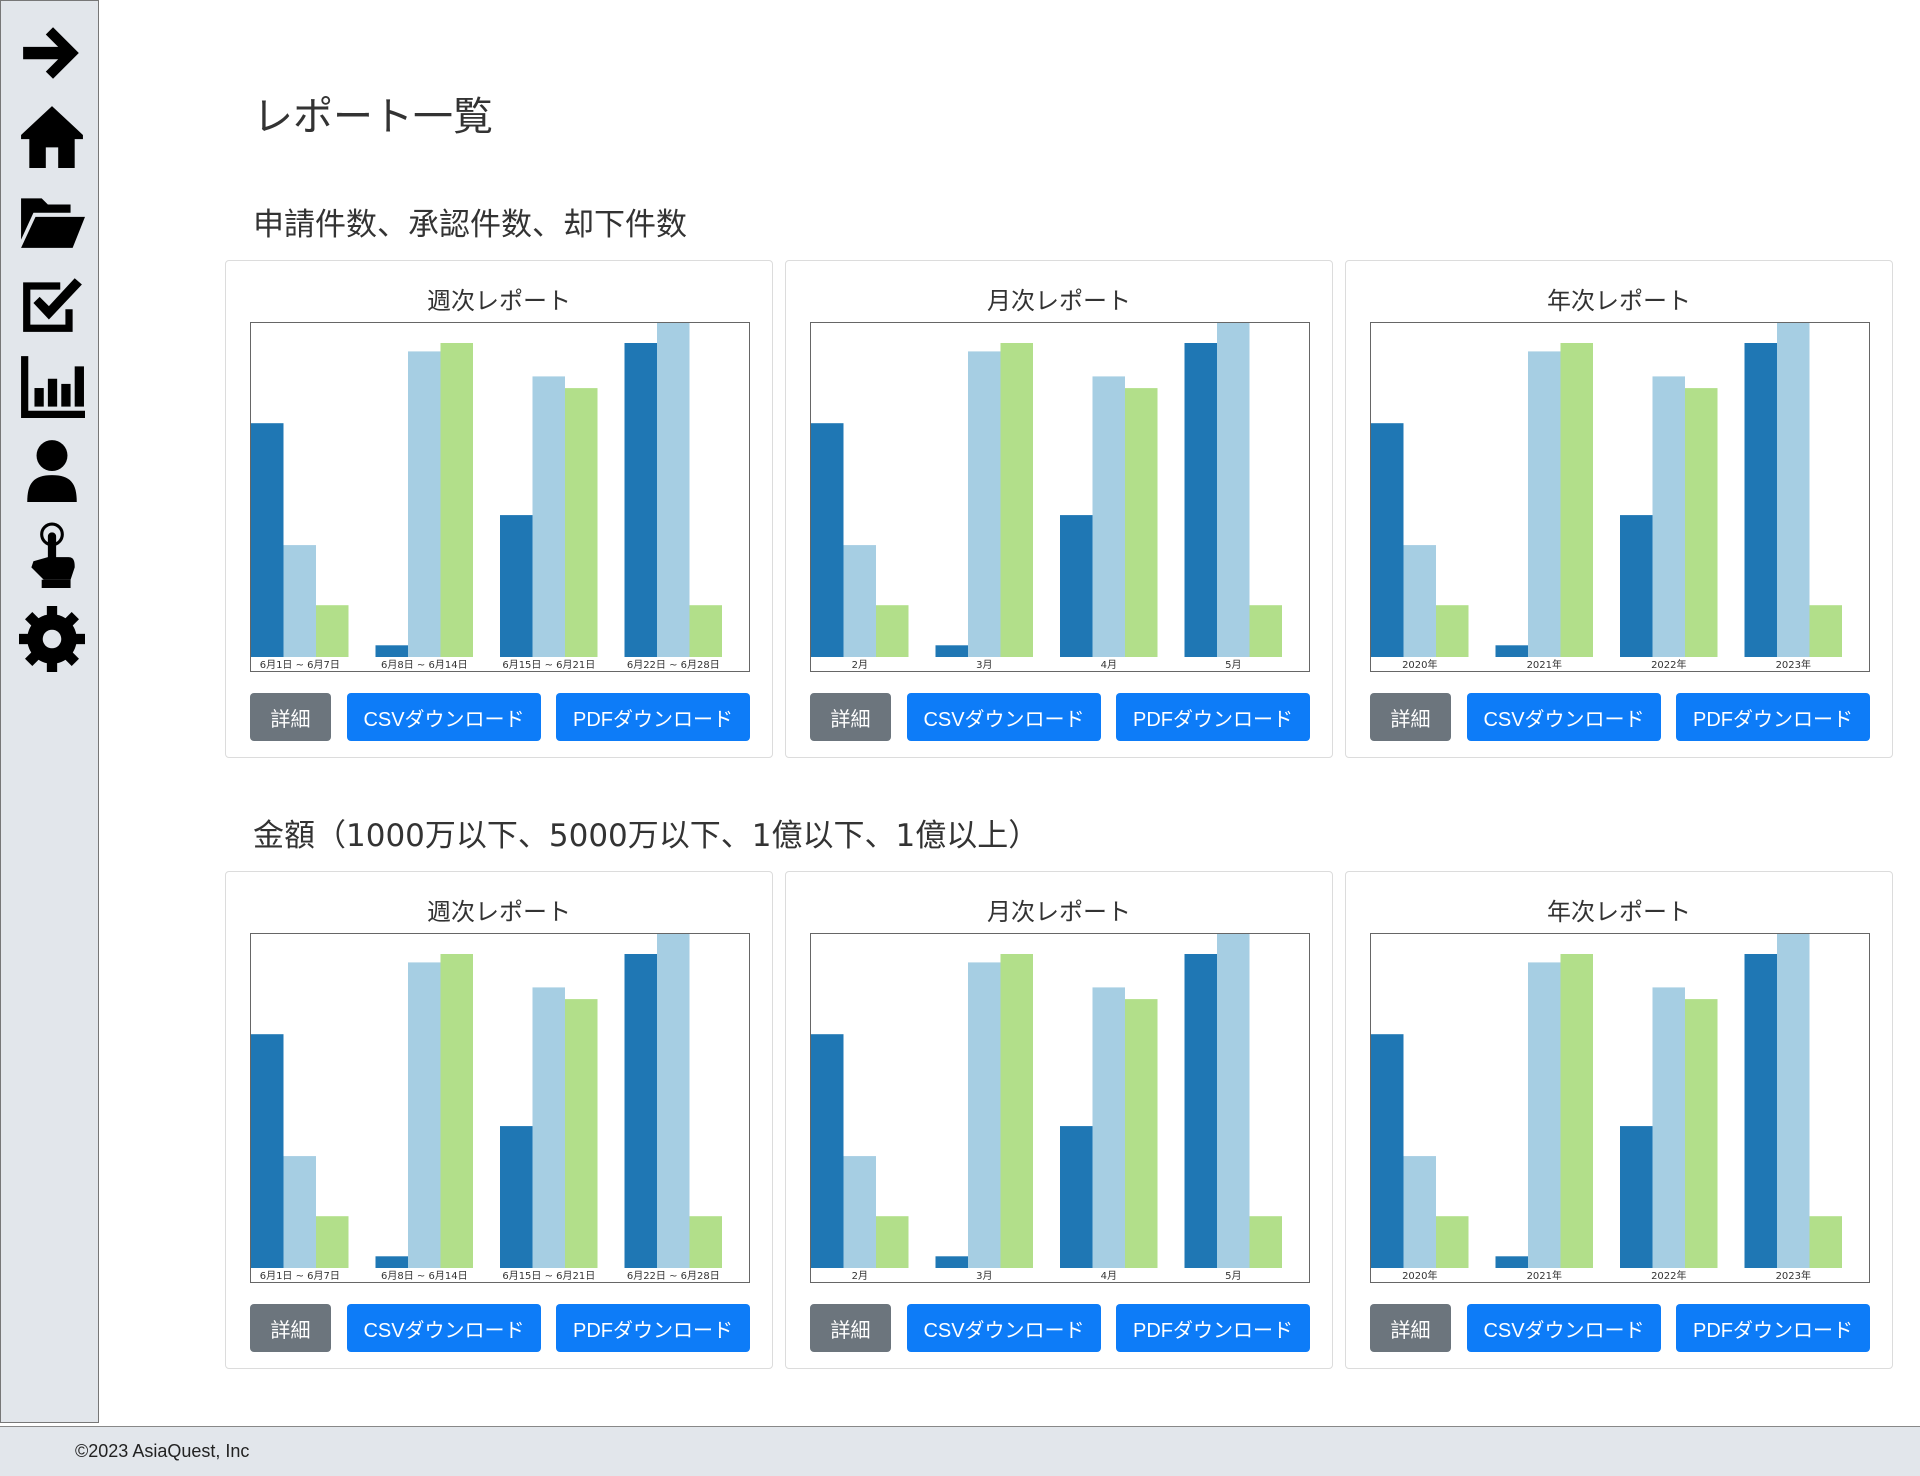 The height and width of the screenshot is (1476, 1920). What do you see at coordinates (1619, 301) in the screenshot?
I see `card-title: 年次レポート` at bounding box center [1619, 301].